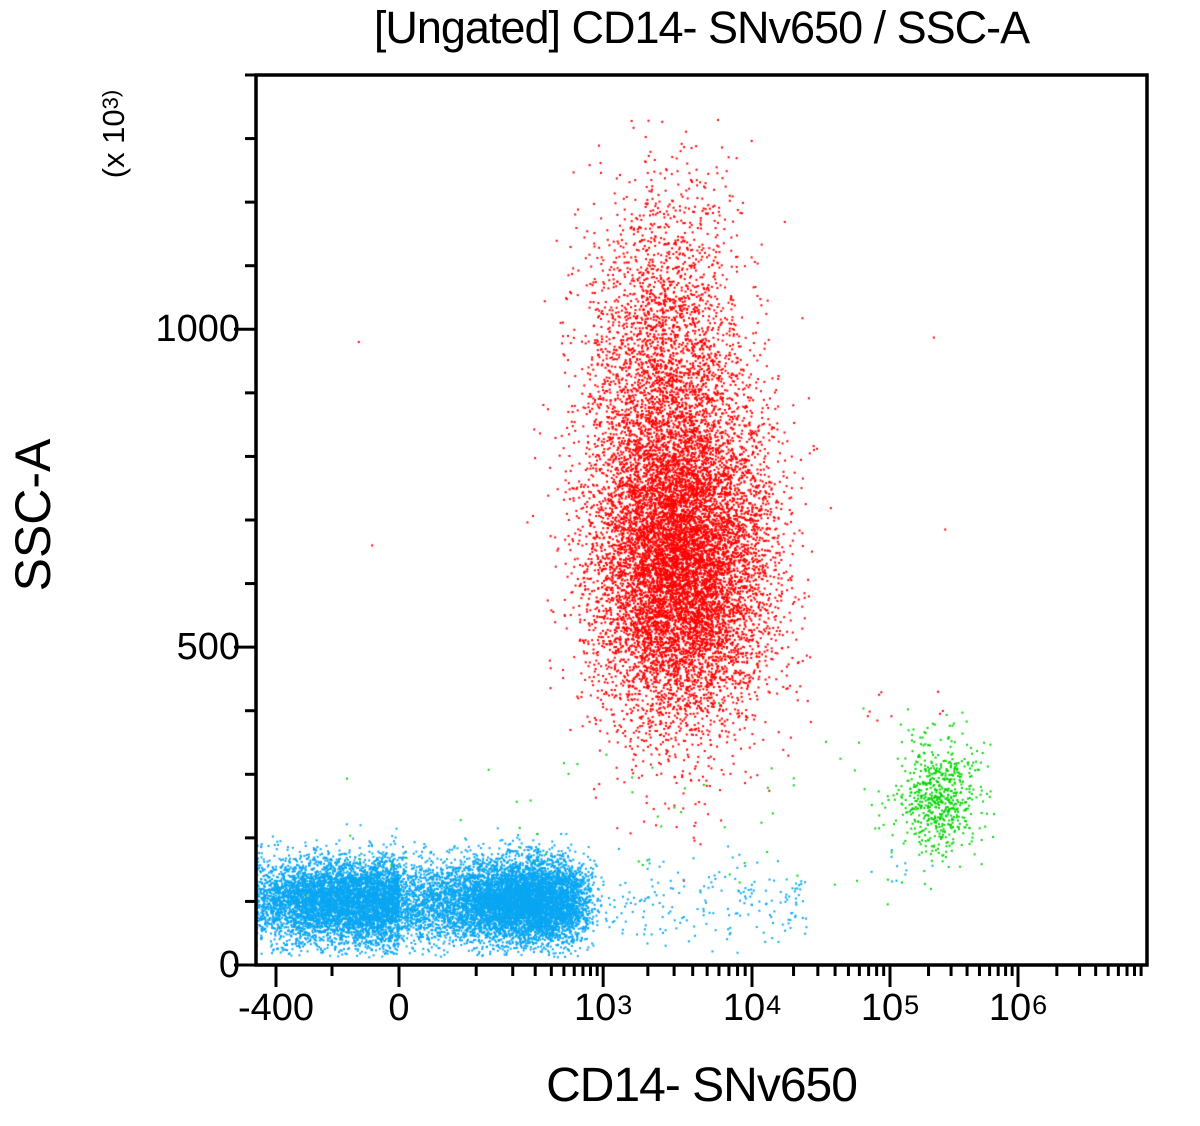 This screenshot has width=1200, height=1126. I want to click on y-tick-label-500: 500, so click(208, 647).